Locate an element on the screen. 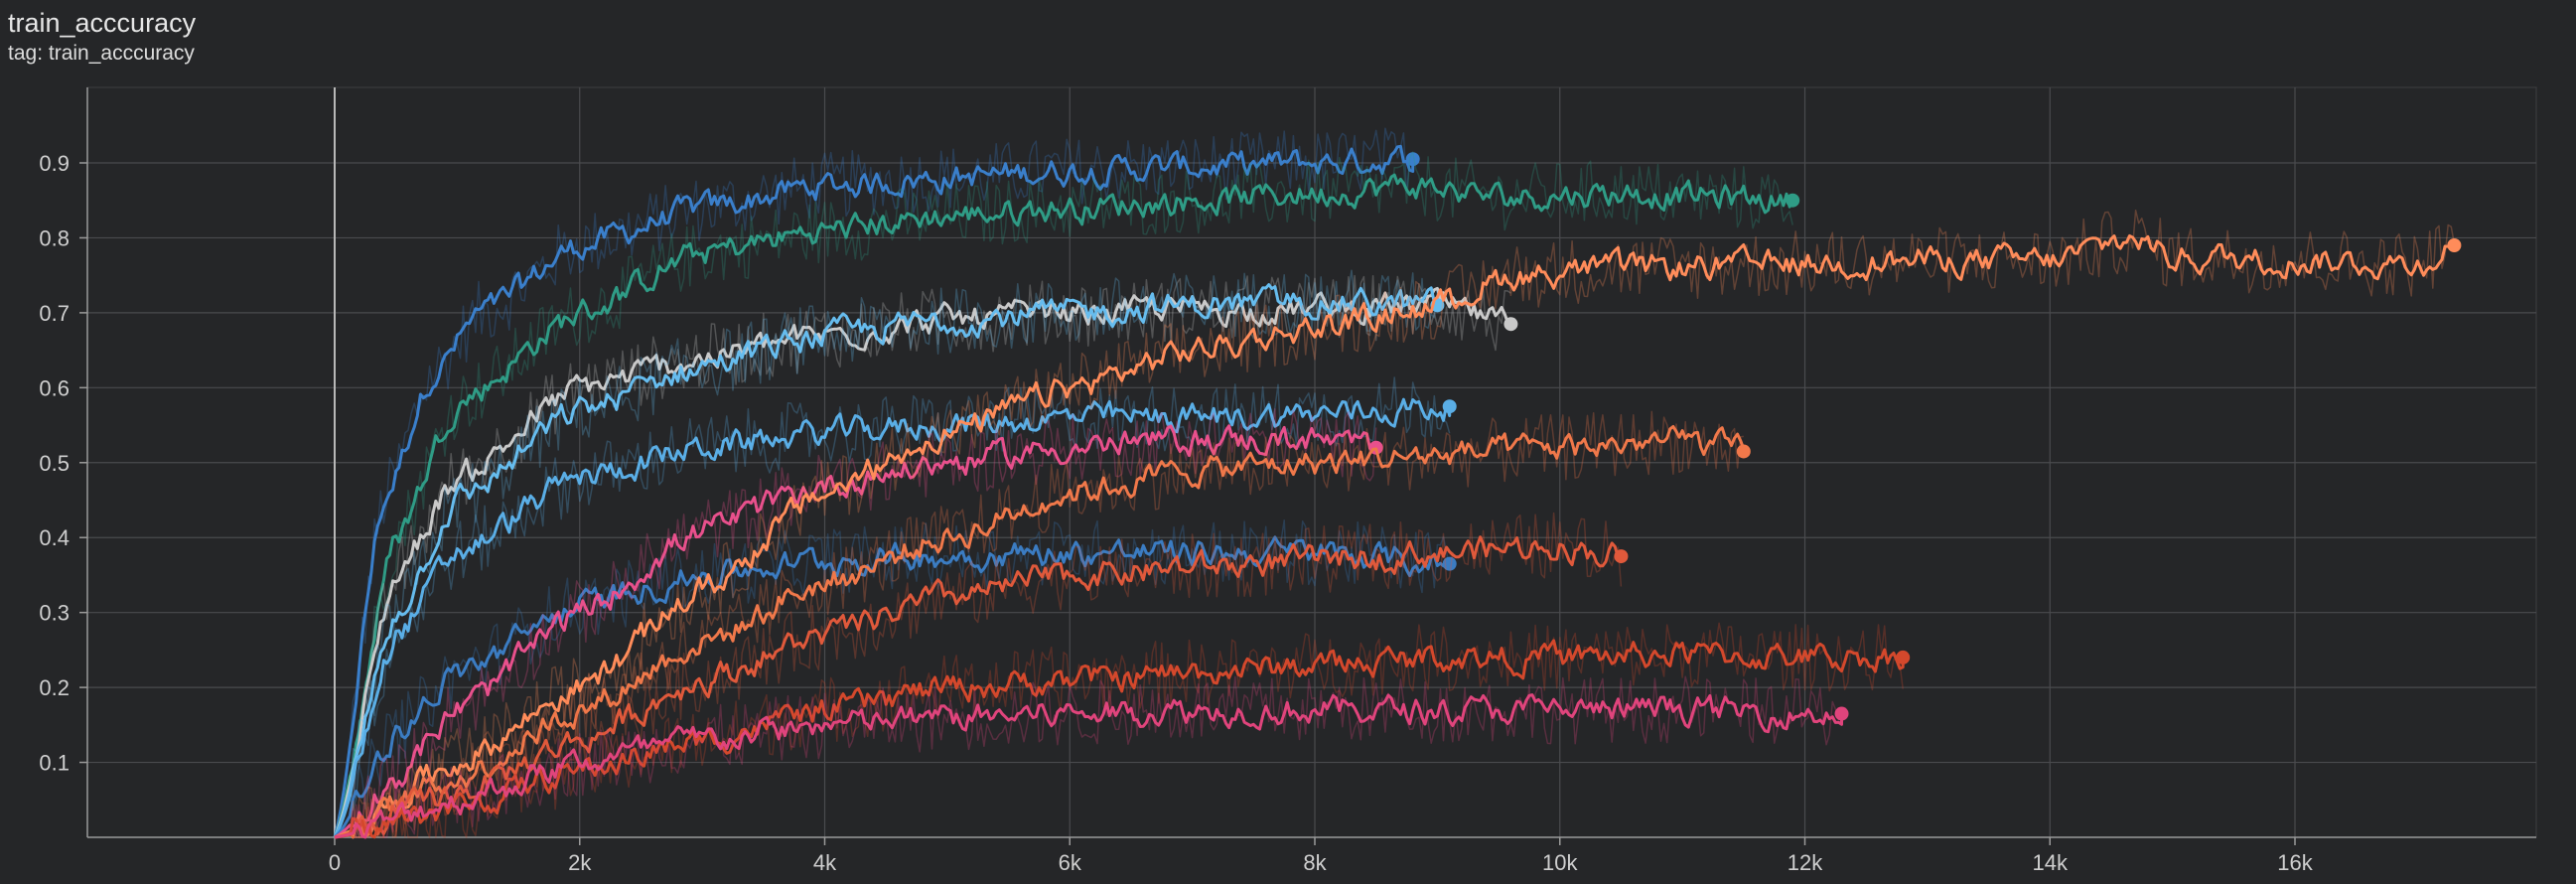  y-tick-label: 0.2 is located at coordinates (54, 687).